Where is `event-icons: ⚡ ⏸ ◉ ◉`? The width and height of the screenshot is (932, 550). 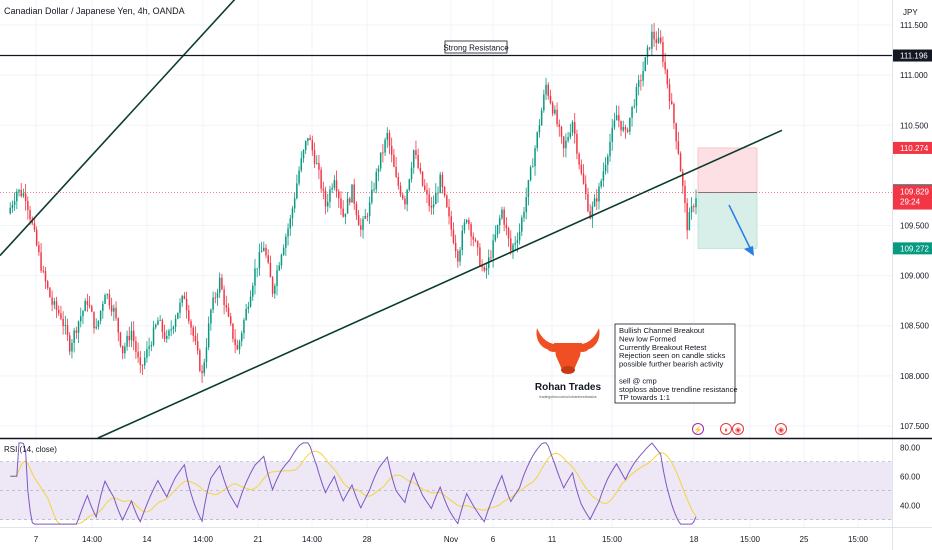 event-icons: ⚡ ⏸ ◉ ◉ is located at coordinates (739, 429).